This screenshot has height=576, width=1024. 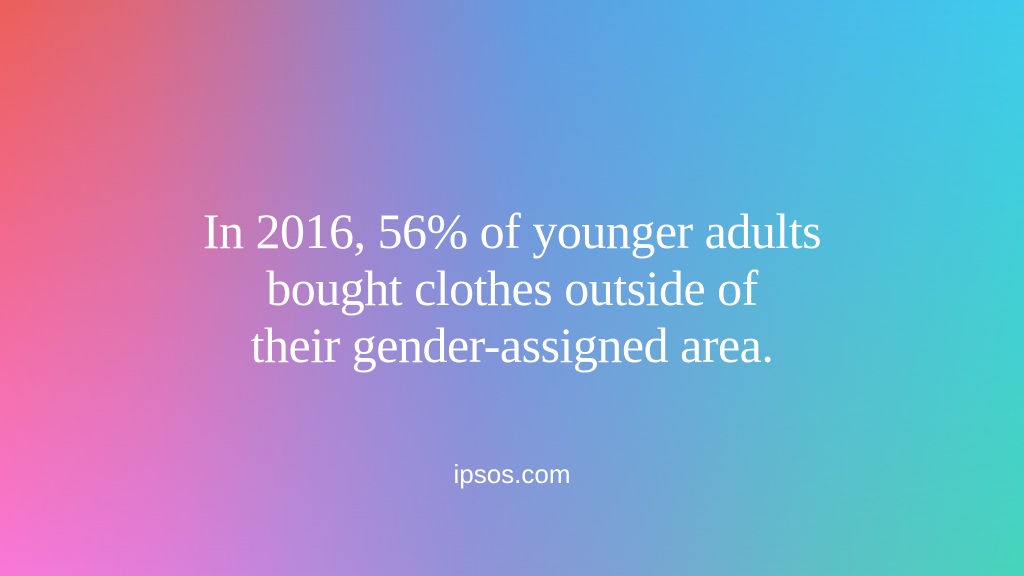 I want to click on attribution-source: ipsos.com, so click(x=512, y=474).